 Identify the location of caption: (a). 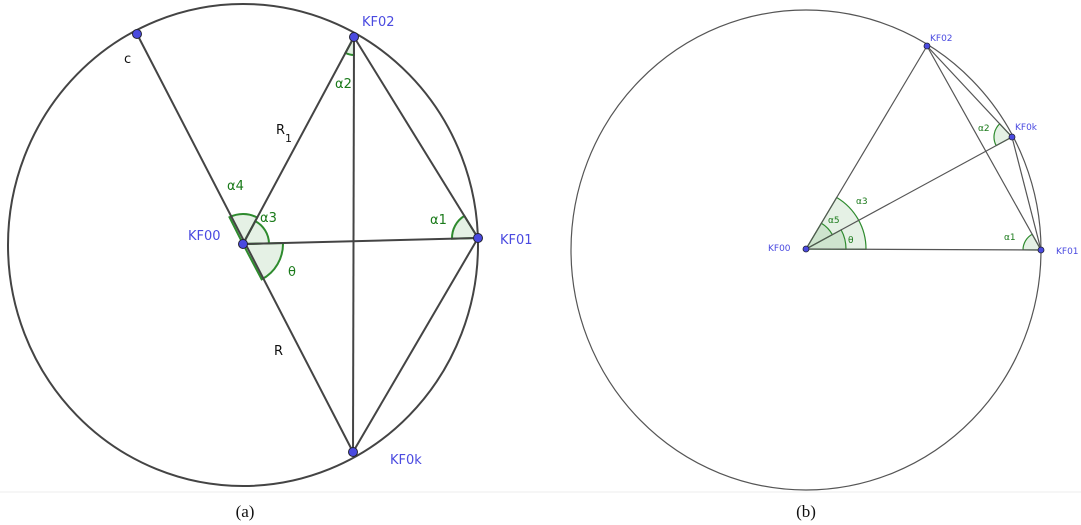
(245, 511).